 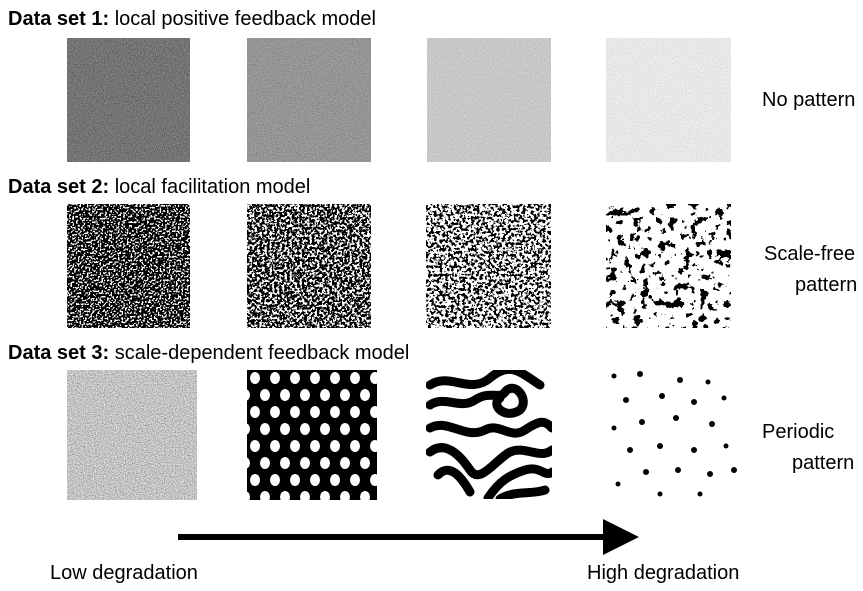 I want to click on pattern-label: Scale-free, so click(x=809, y=254).